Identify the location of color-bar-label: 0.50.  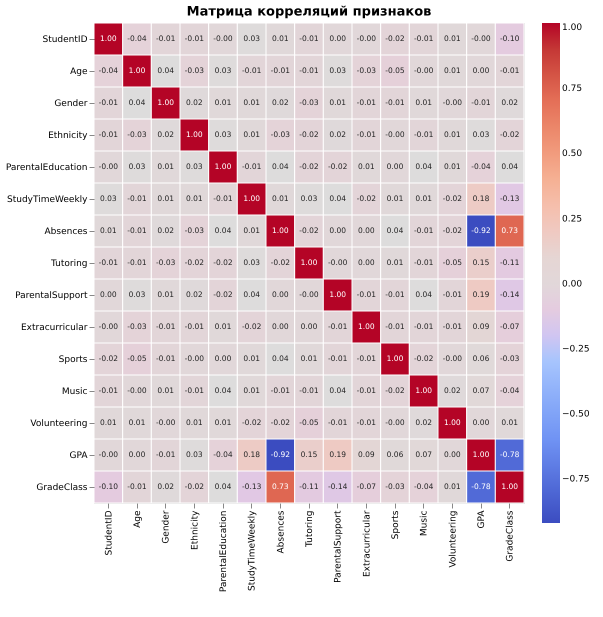
(572, 154).